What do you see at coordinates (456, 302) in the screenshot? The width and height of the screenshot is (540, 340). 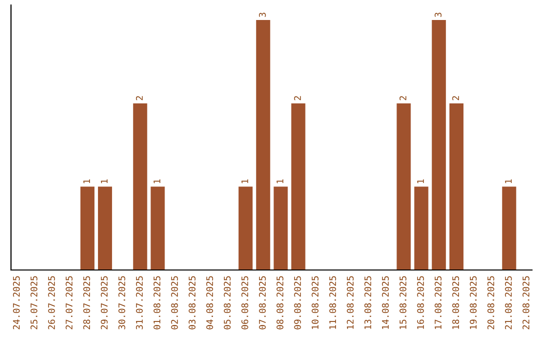 I see `x-tick-label: 18.08.2025` at bounding box center [456, 302].